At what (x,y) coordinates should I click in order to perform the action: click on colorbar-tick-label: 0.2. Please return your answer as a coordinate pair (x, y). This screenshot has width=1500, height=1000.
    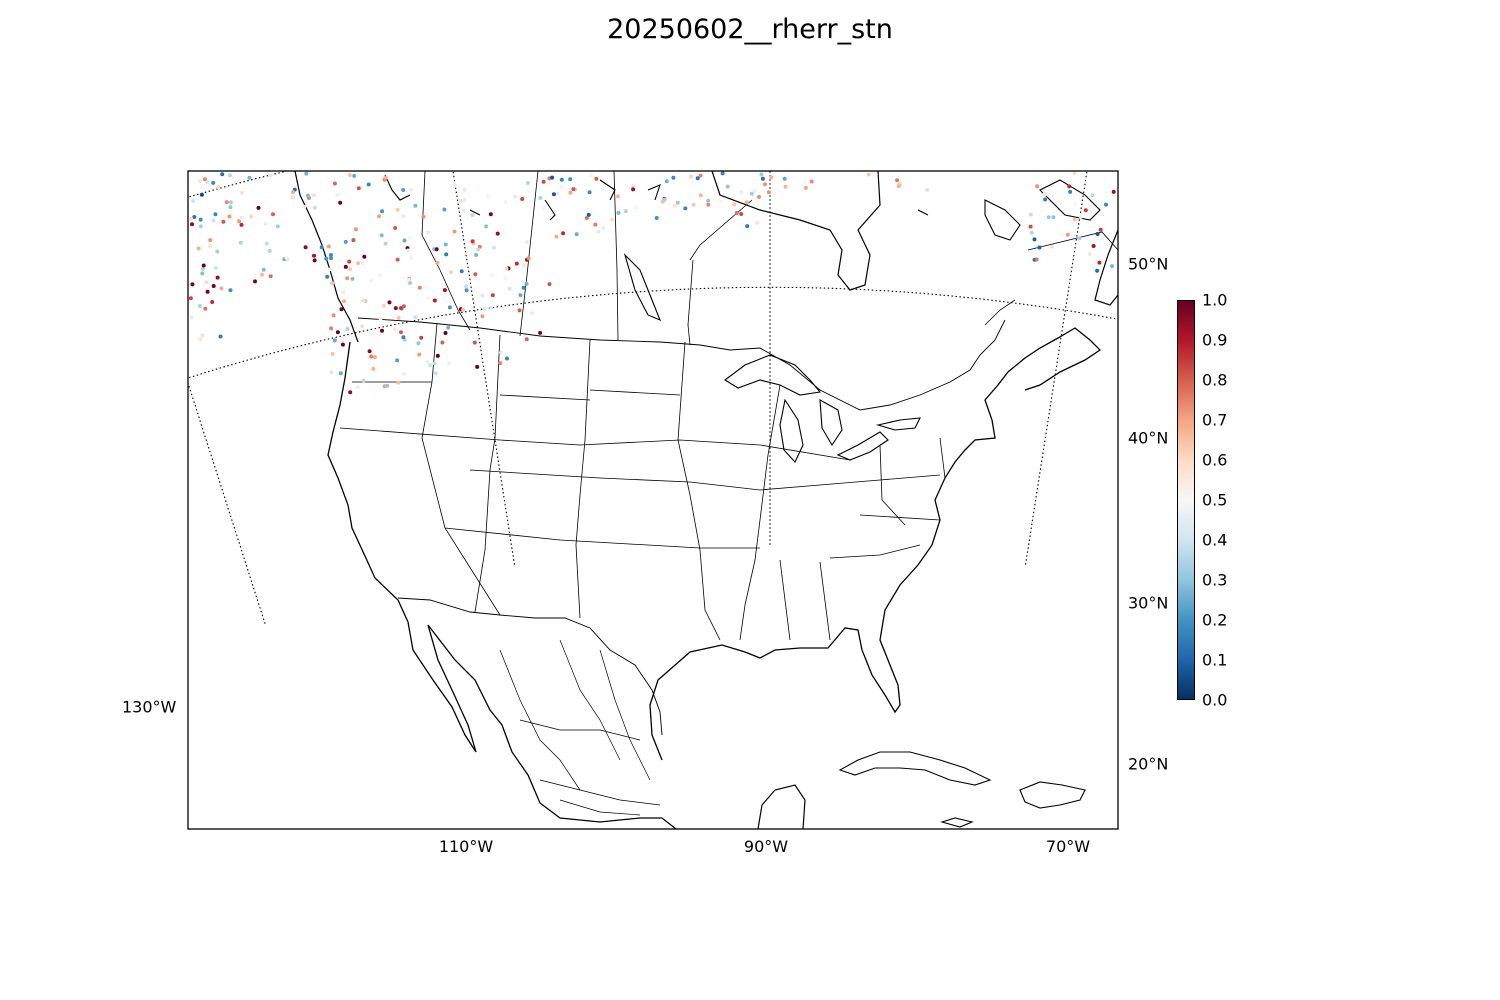
    Looking at the image, I should click on (1215, 620).